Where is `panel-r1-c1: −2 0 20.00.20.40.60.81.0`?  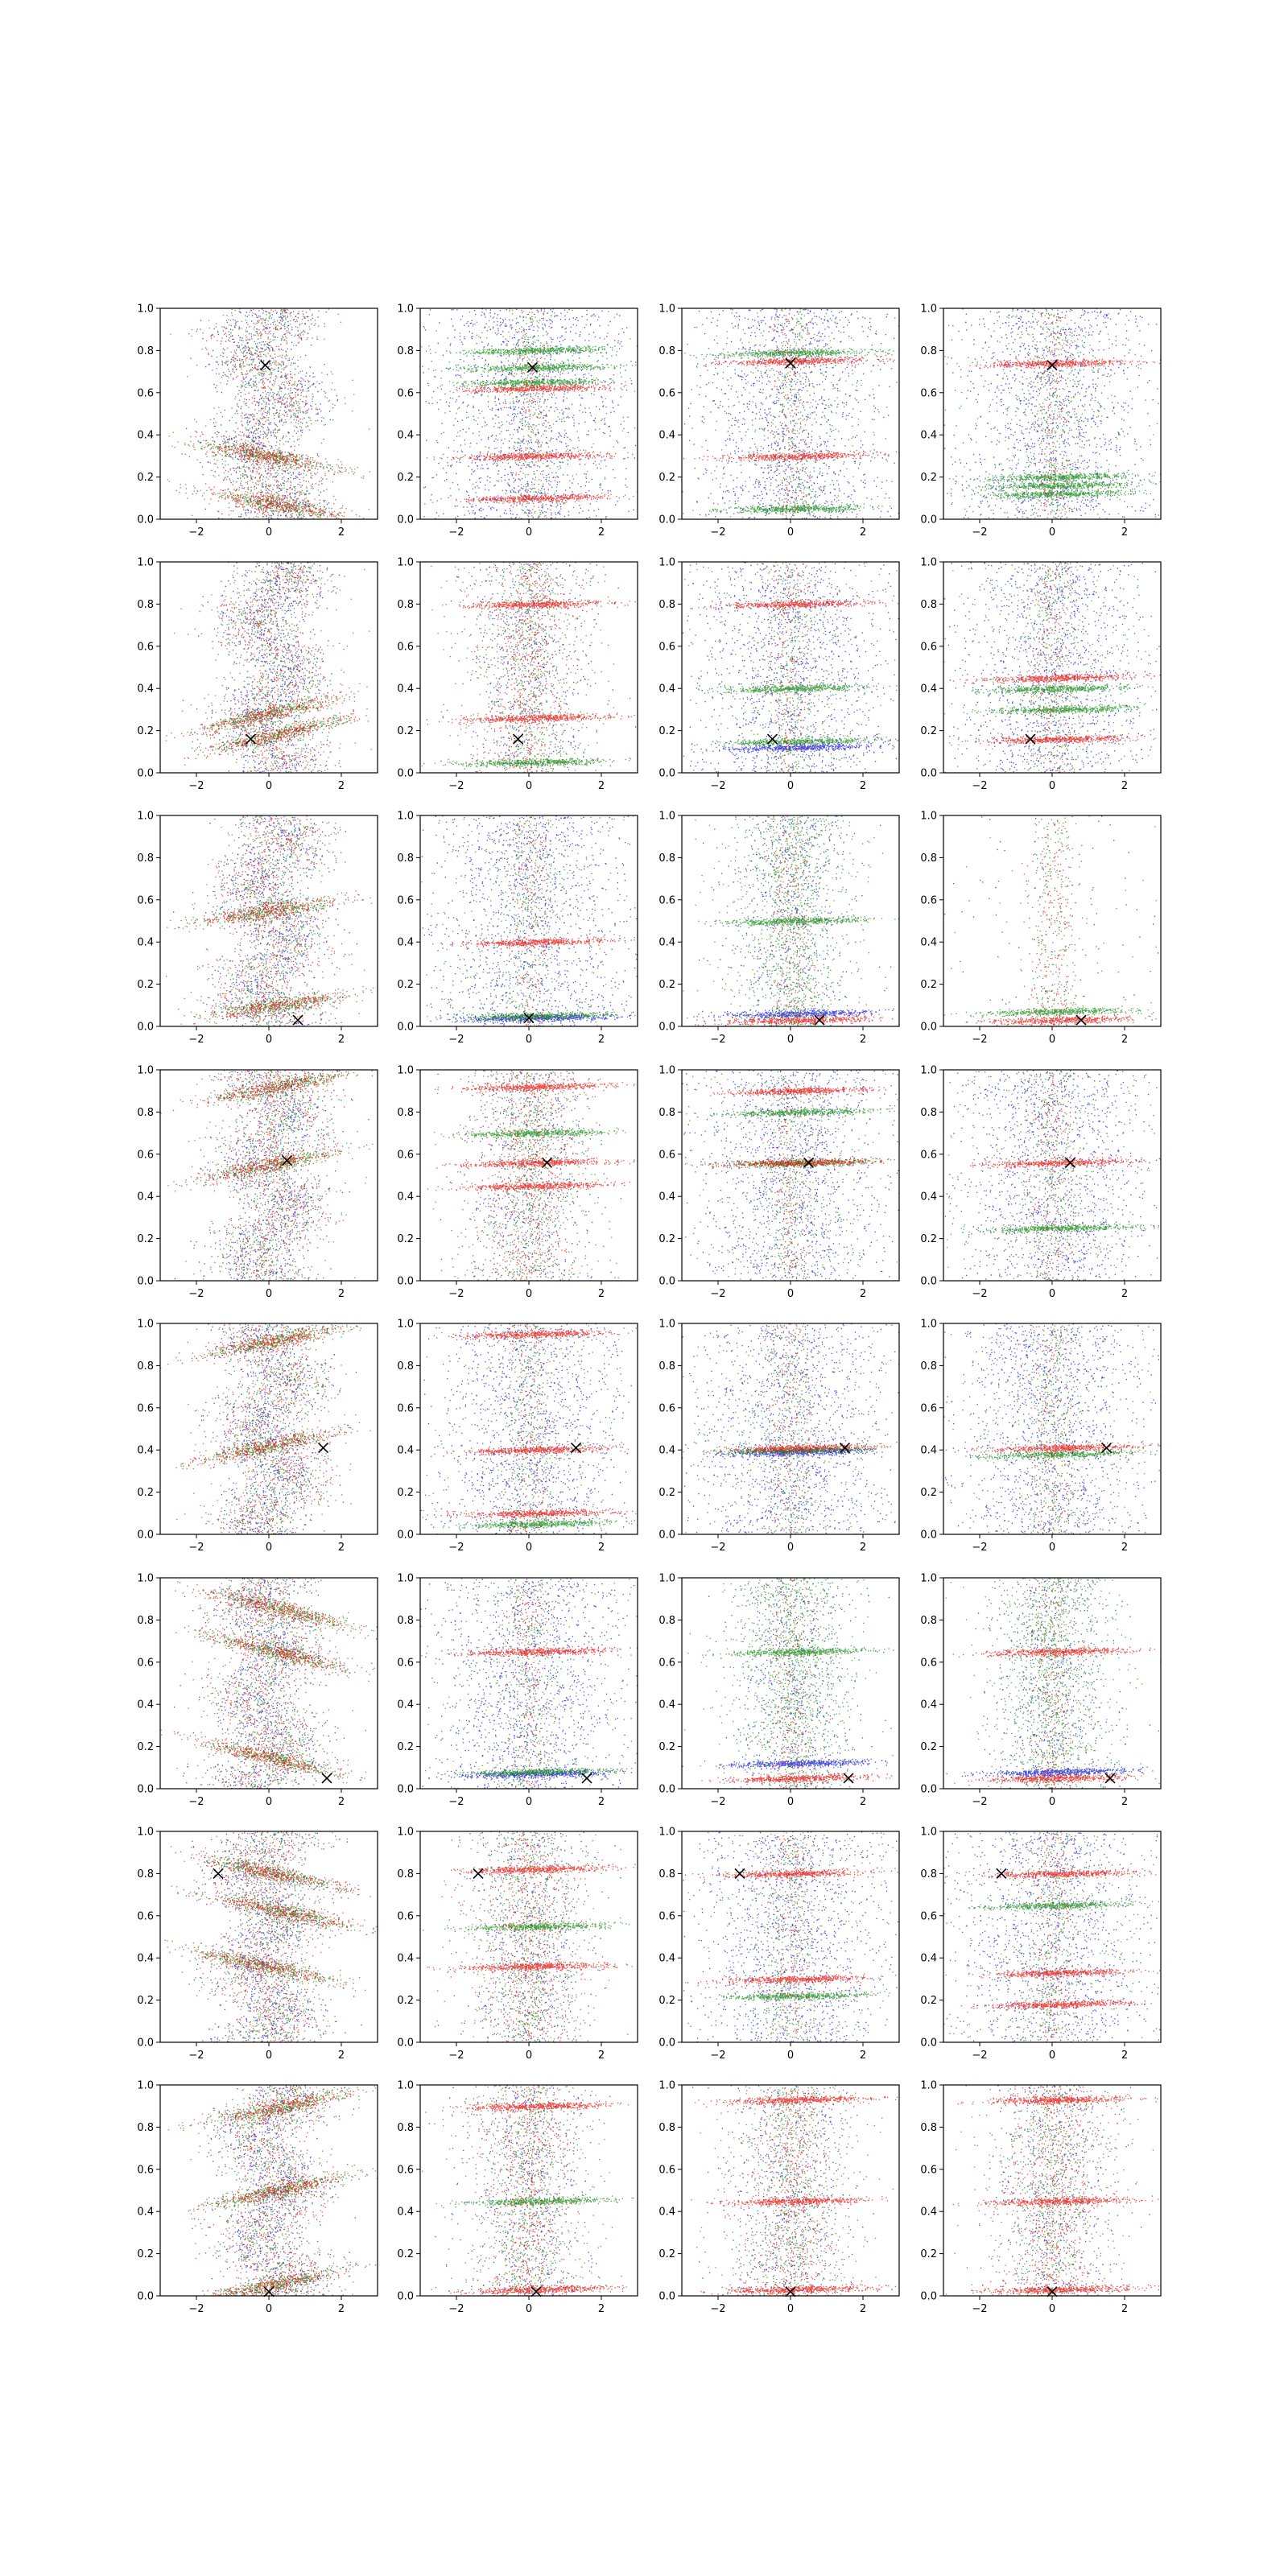 panel-r1-c1: −2 0 20.00.20.40.60.81.0 is located at coordinates (257, 421).